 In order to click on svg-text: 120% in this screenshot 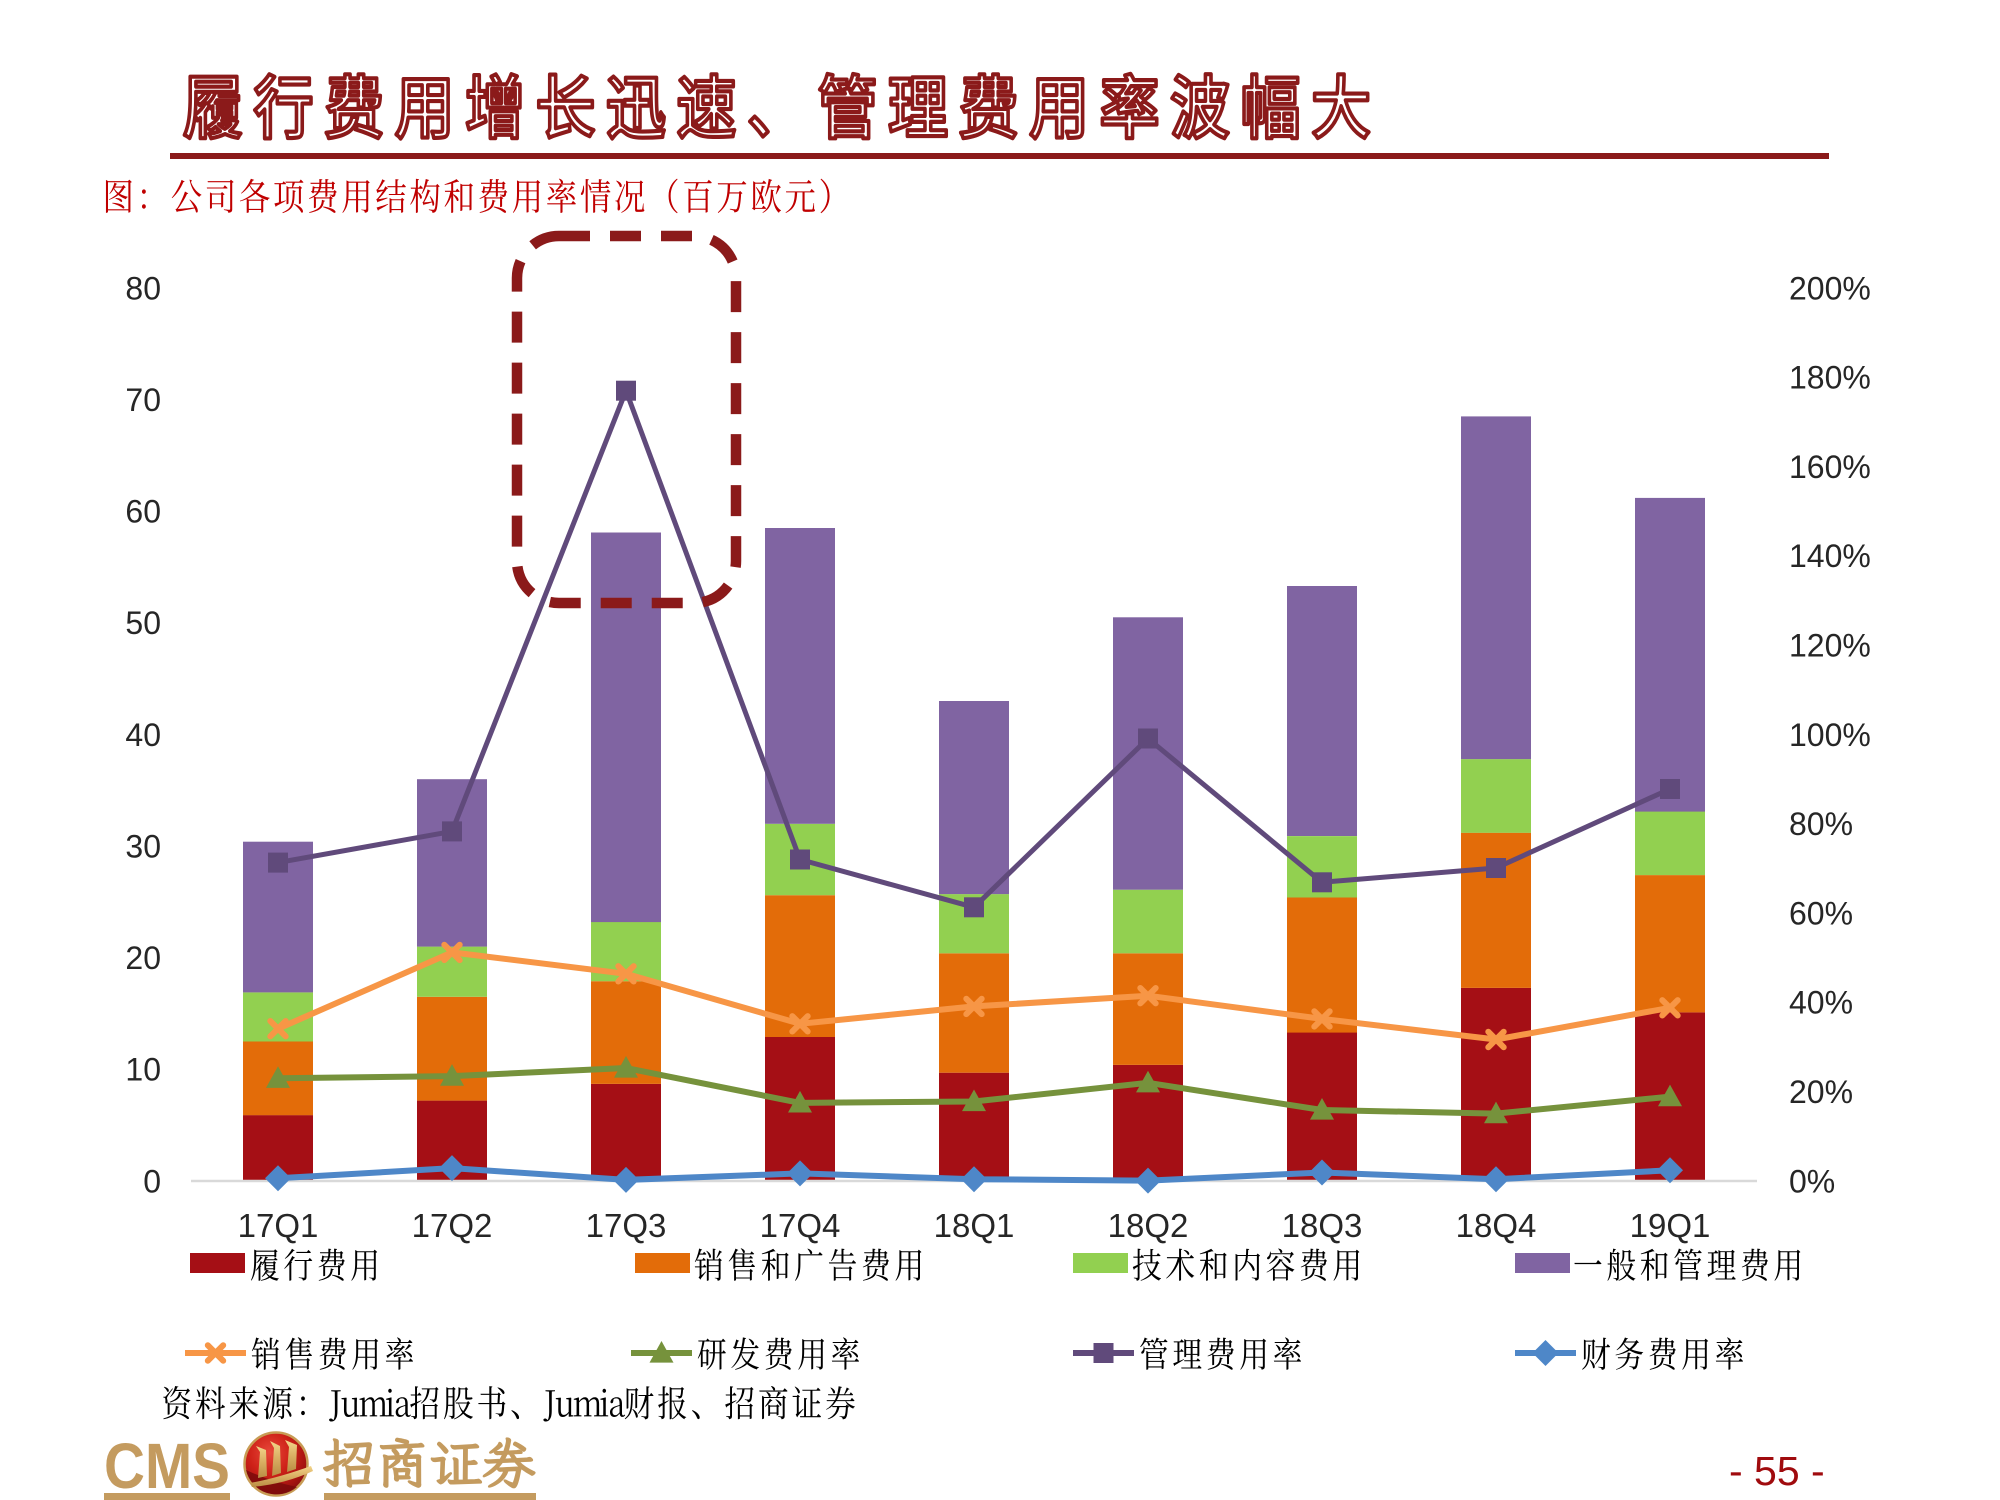, I will do `click(1830, 646)`.